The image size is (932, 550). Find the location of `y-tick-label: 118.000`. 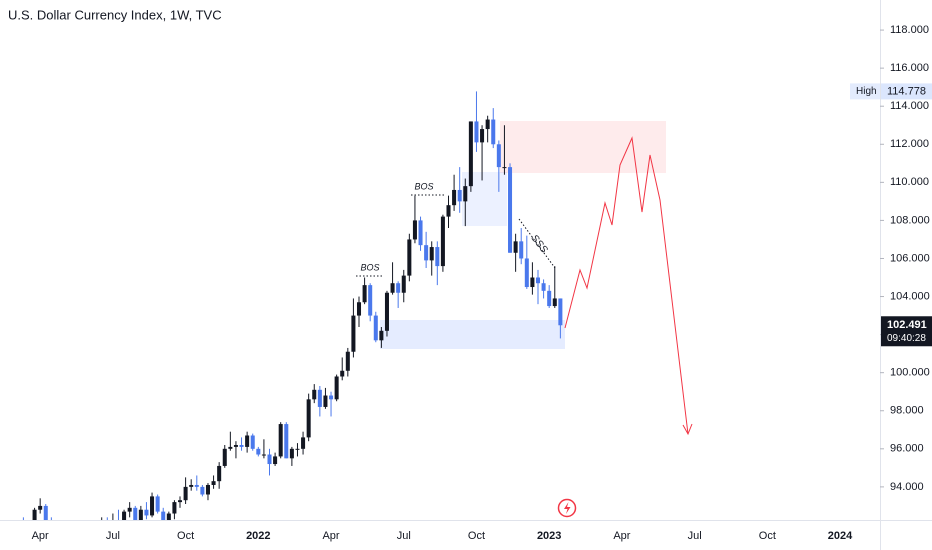

y-tick-label: 118.000 is located at coordinates (909, 30).